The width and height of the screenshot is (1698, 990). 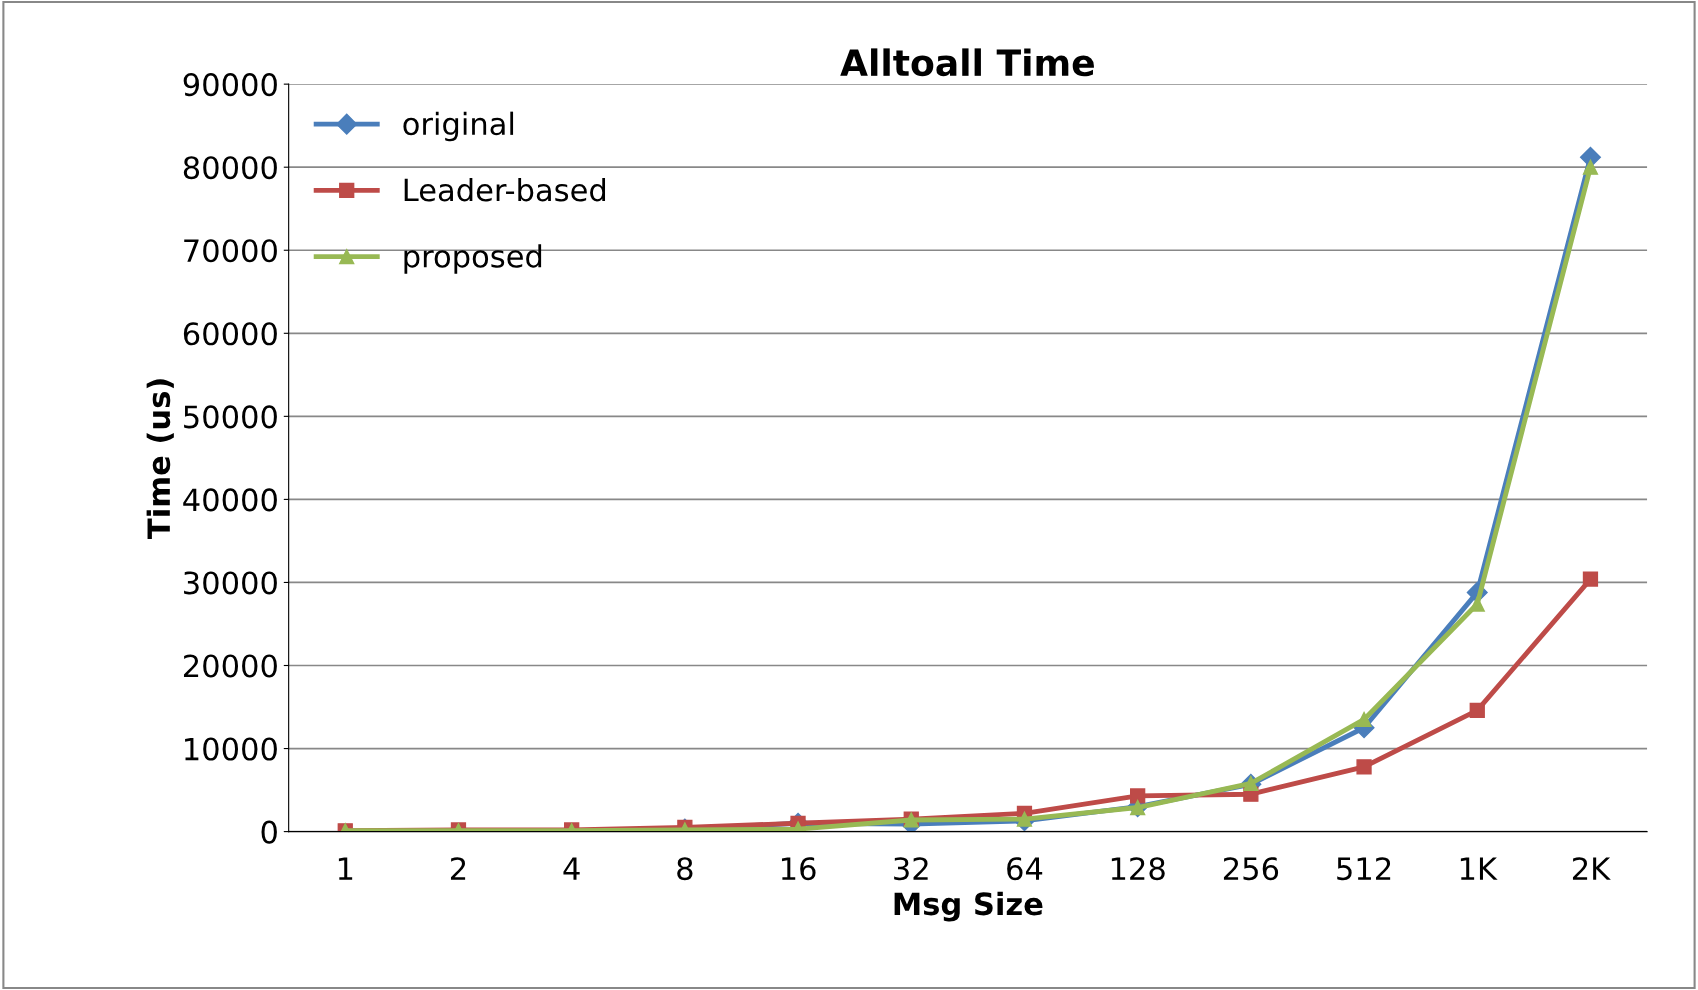 What do you see at coordinates (458, 868) in the screenshot?
I see `x-tick-label: 2` at bounding box center [458, 868].